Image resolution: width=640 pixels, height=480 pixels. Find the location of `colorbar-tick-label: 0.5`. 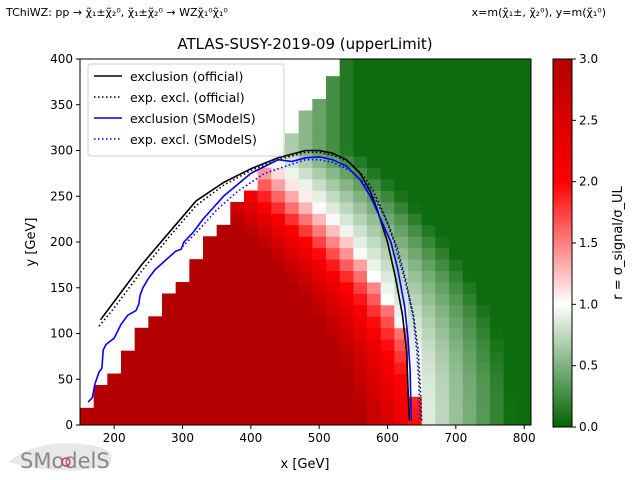

colorbar-tick-label: 0.5 is located at coordinates (588, 366).